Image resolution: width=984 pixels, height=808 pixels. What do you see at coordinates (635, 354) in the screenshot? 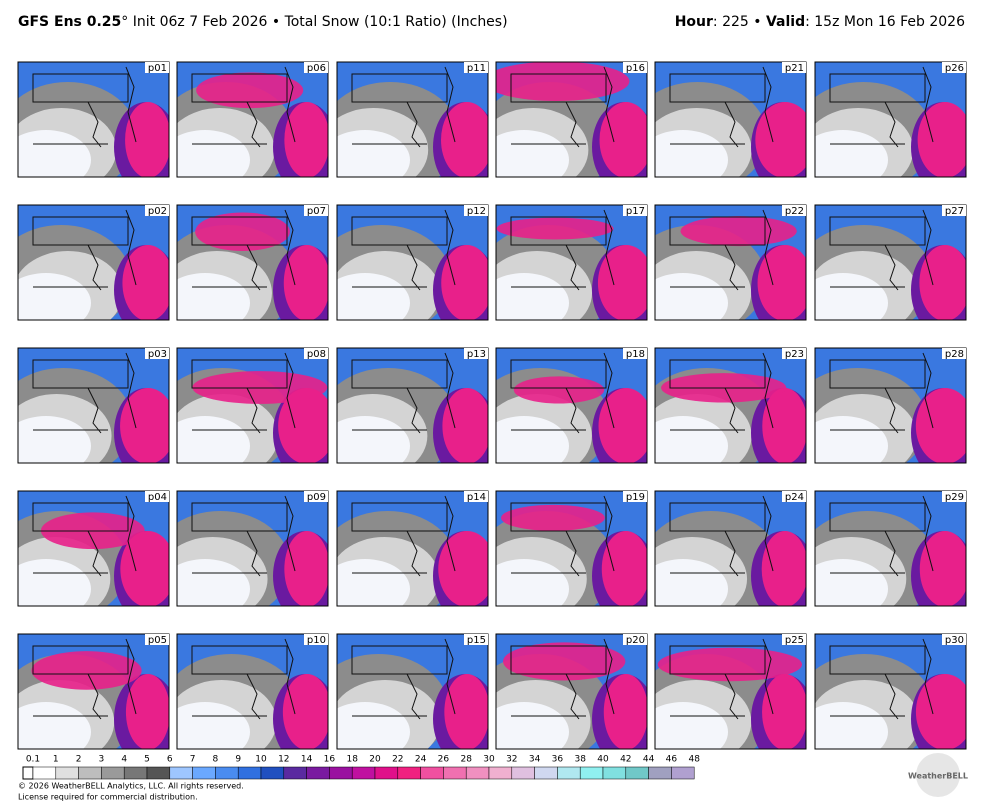
I see `panel-label: p18` at bounding box center [635, 354].